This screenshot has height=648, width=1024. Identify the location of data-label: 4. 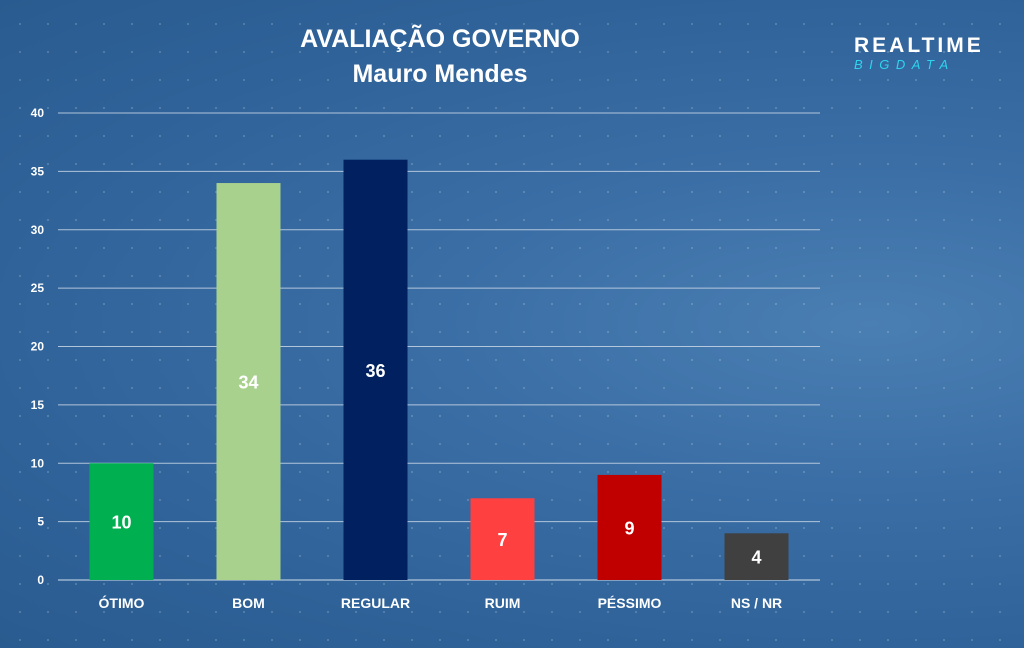
(756, 558).